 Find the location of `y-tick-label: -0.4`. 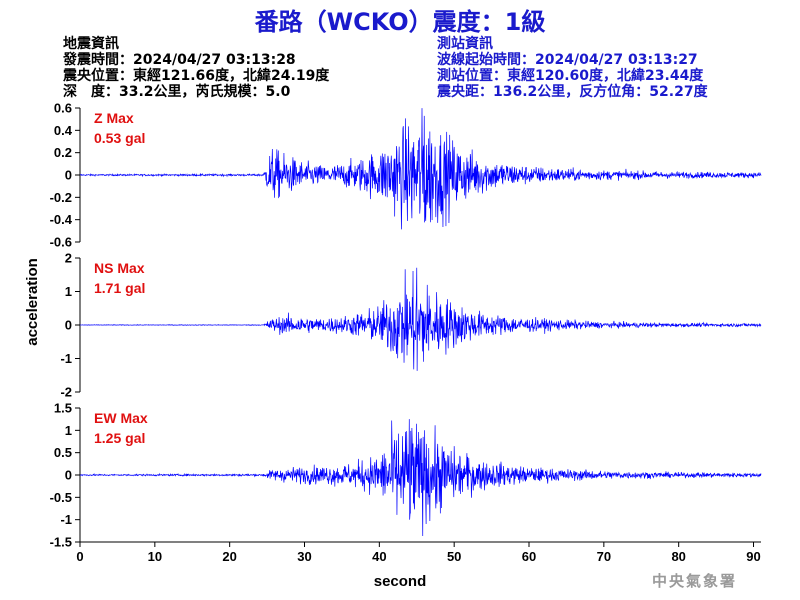

y-tick-label: -0.4 is located at coordinates (61, 219).